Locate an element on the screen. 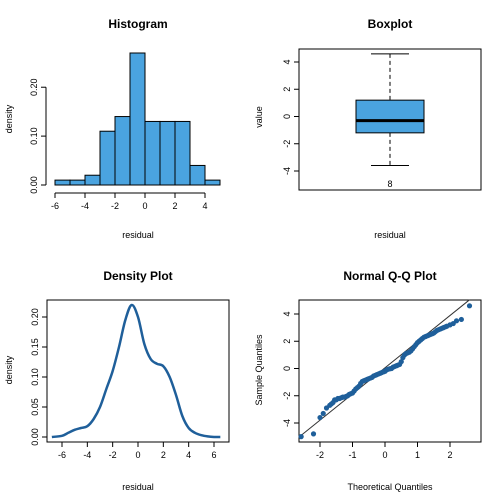  histogram-bars is located at coordinates (137, 119).